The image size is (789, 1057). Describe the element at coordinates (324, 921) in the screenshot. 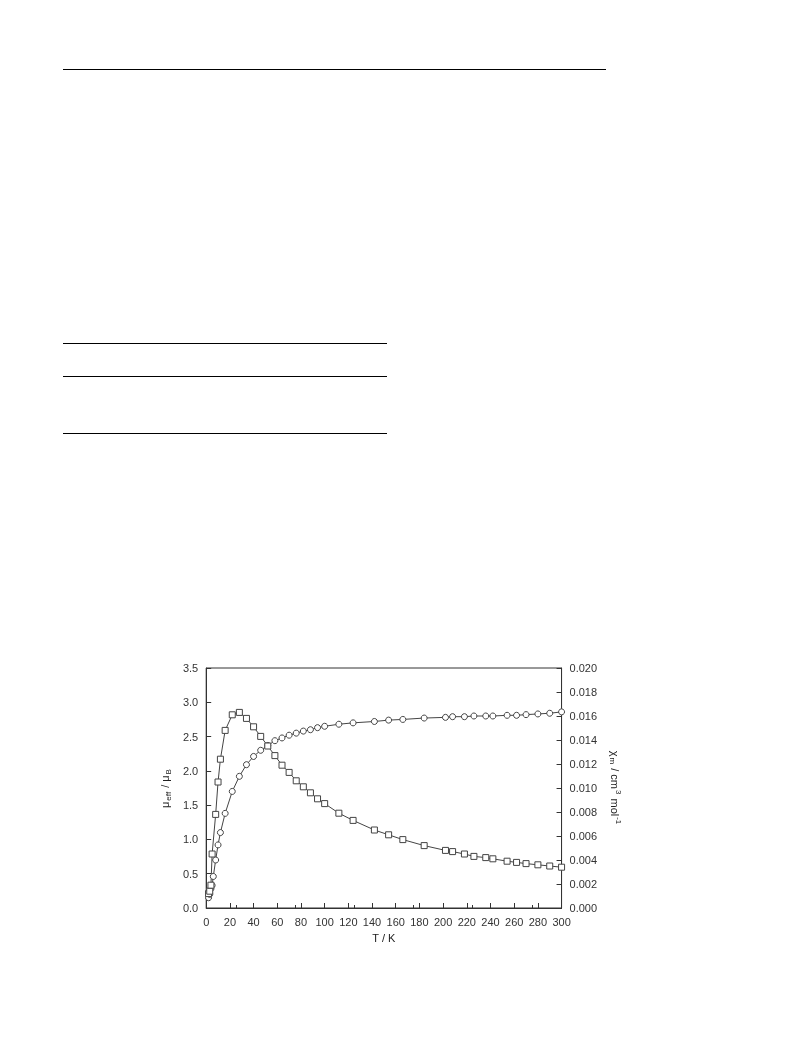

I see `x-tick-label: 100` at that location.